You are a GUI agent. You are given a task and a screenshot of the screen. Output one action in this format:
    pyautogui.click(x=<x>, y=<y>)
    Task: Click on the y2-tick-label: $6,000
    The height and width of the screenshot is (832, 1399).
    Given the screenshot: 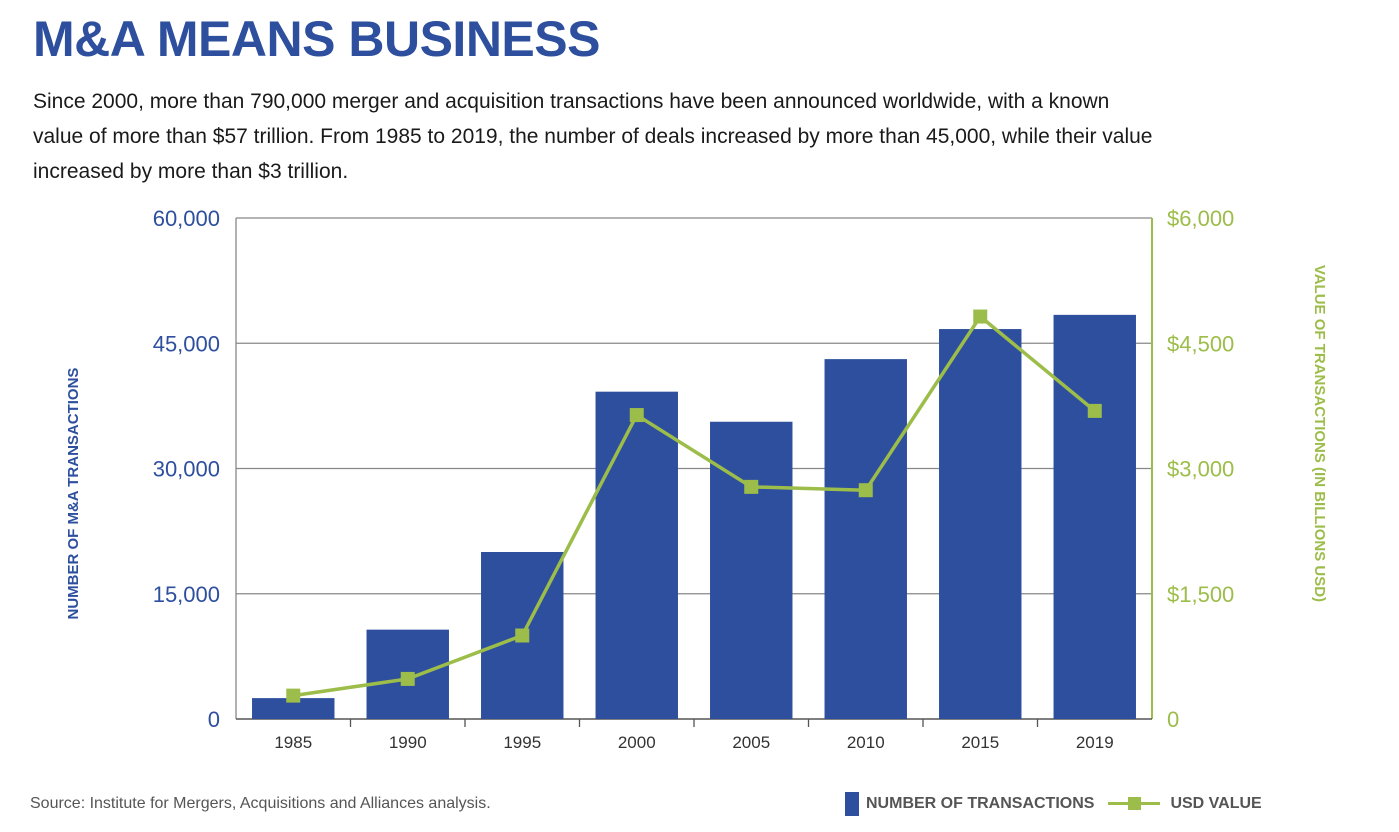 What is the action you would take?
    pyautogui.click(x=1200, y=218)
    